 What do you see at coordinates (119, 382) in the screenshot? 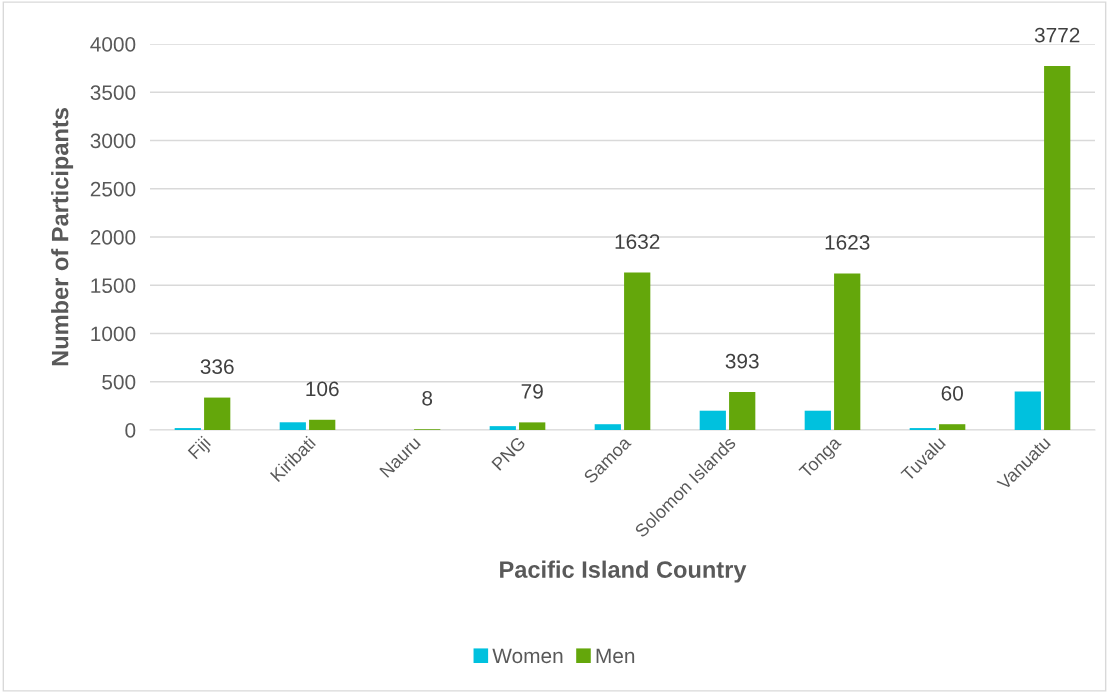
I see `y-tick-label: 500` at bounding box center [119, 382].